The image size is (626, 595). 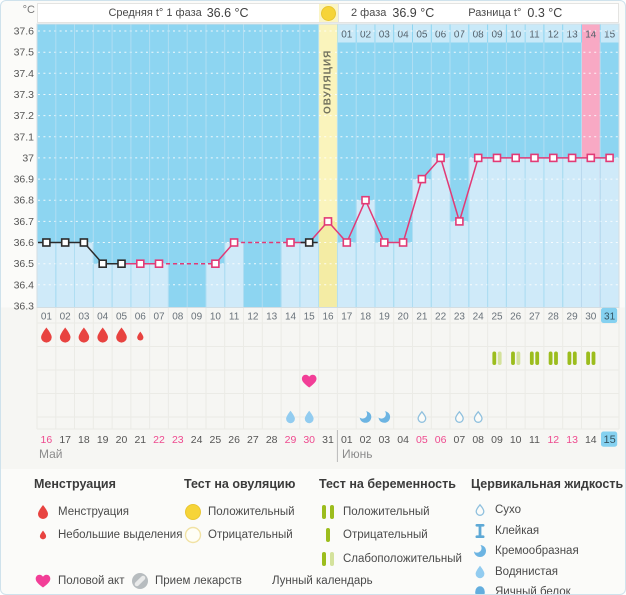 I want to click on date-cell-june: 14, so click(x=591, y=440).